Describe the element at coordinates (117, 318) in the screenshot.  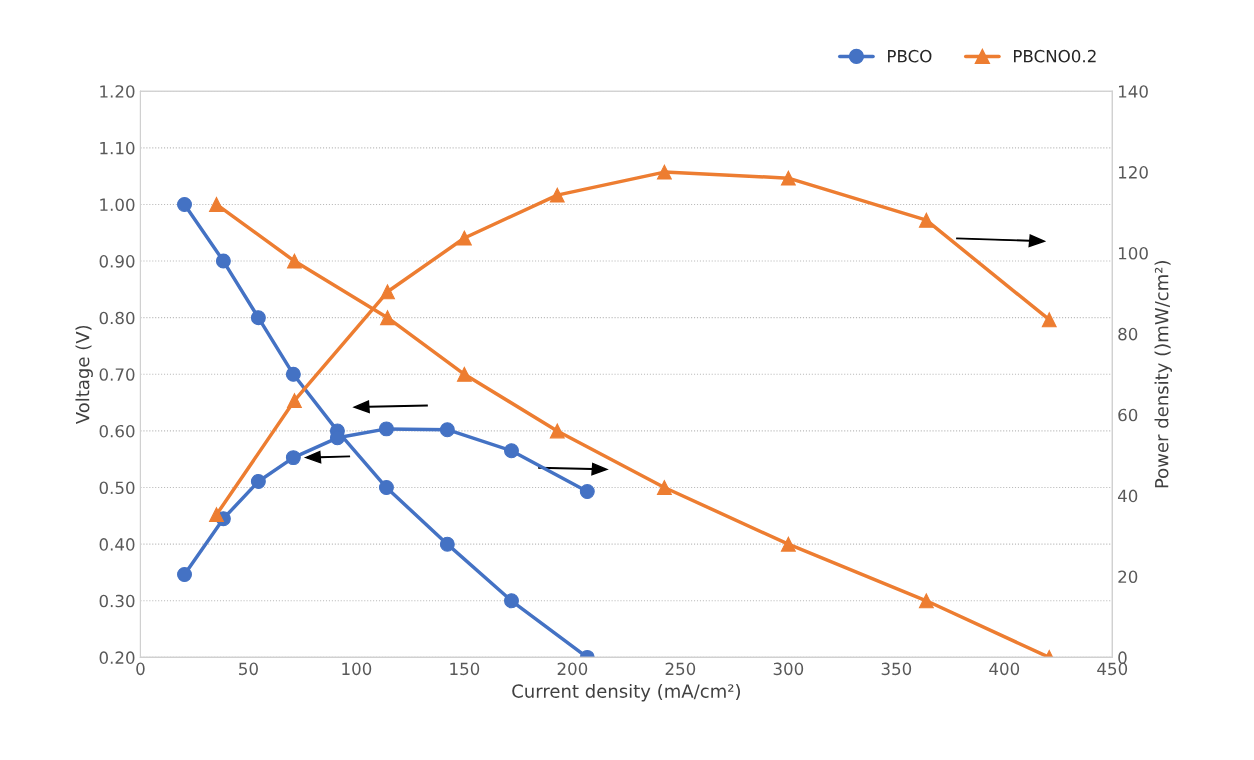
I see `y-tick-label: 0.80` at that location.